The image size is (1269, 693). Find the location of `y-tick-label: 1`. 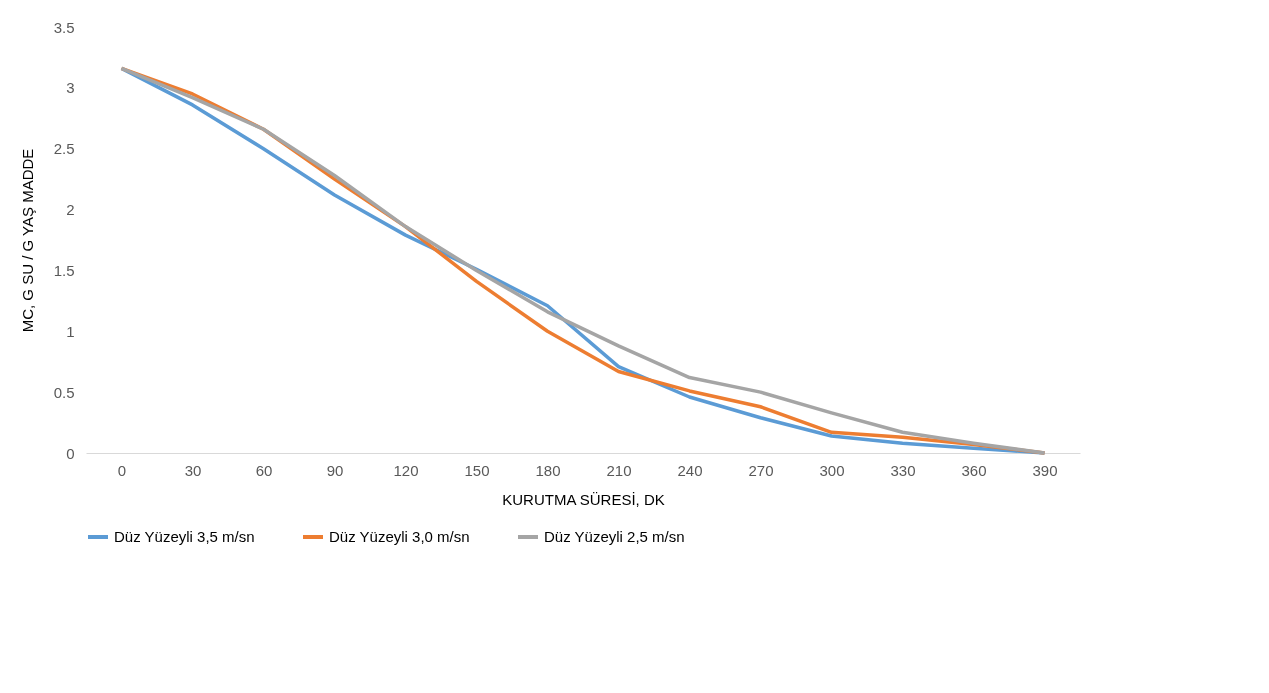

y-tick-label: 1 is located at coordinates (70, 331).